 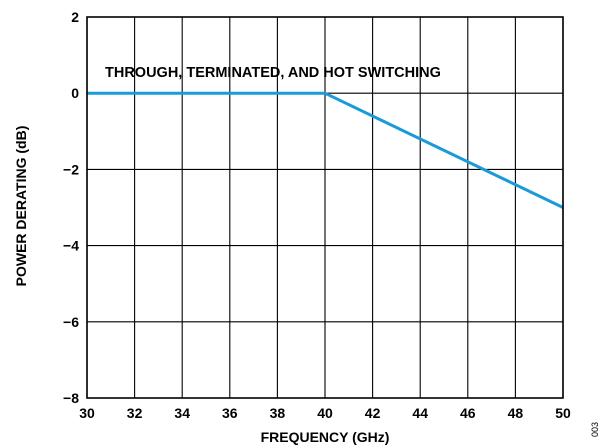 I want to click on x-tick-label: 48, so click(x=516, y=413).